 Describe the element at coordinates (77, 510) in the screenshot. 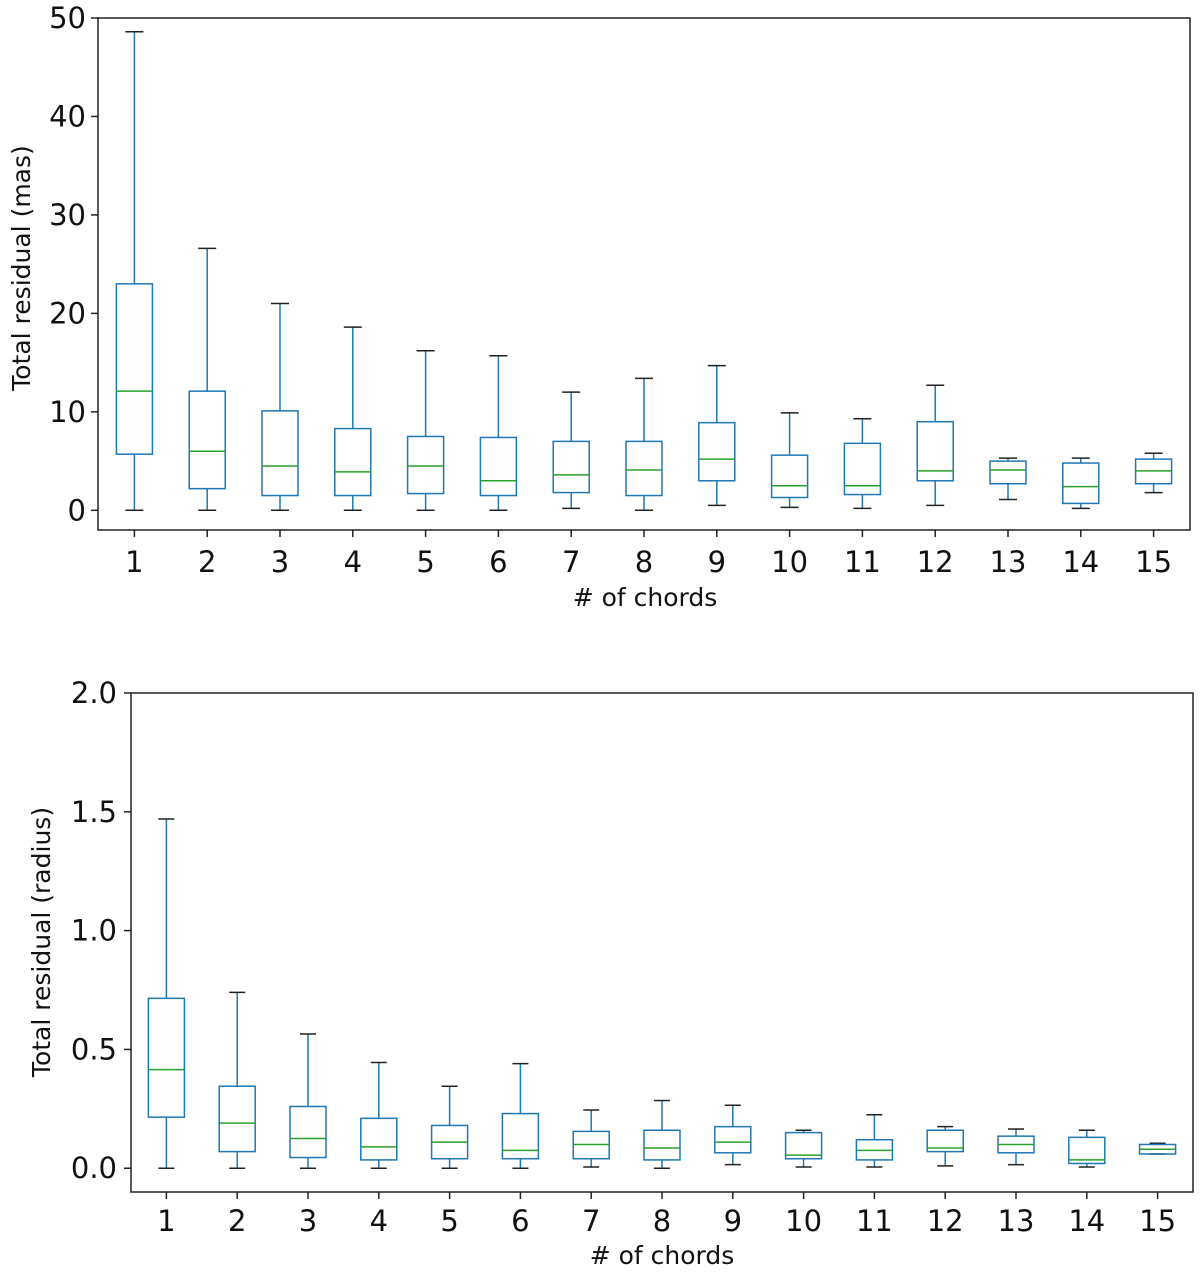

I see `y-tick-label: 0` at that location.